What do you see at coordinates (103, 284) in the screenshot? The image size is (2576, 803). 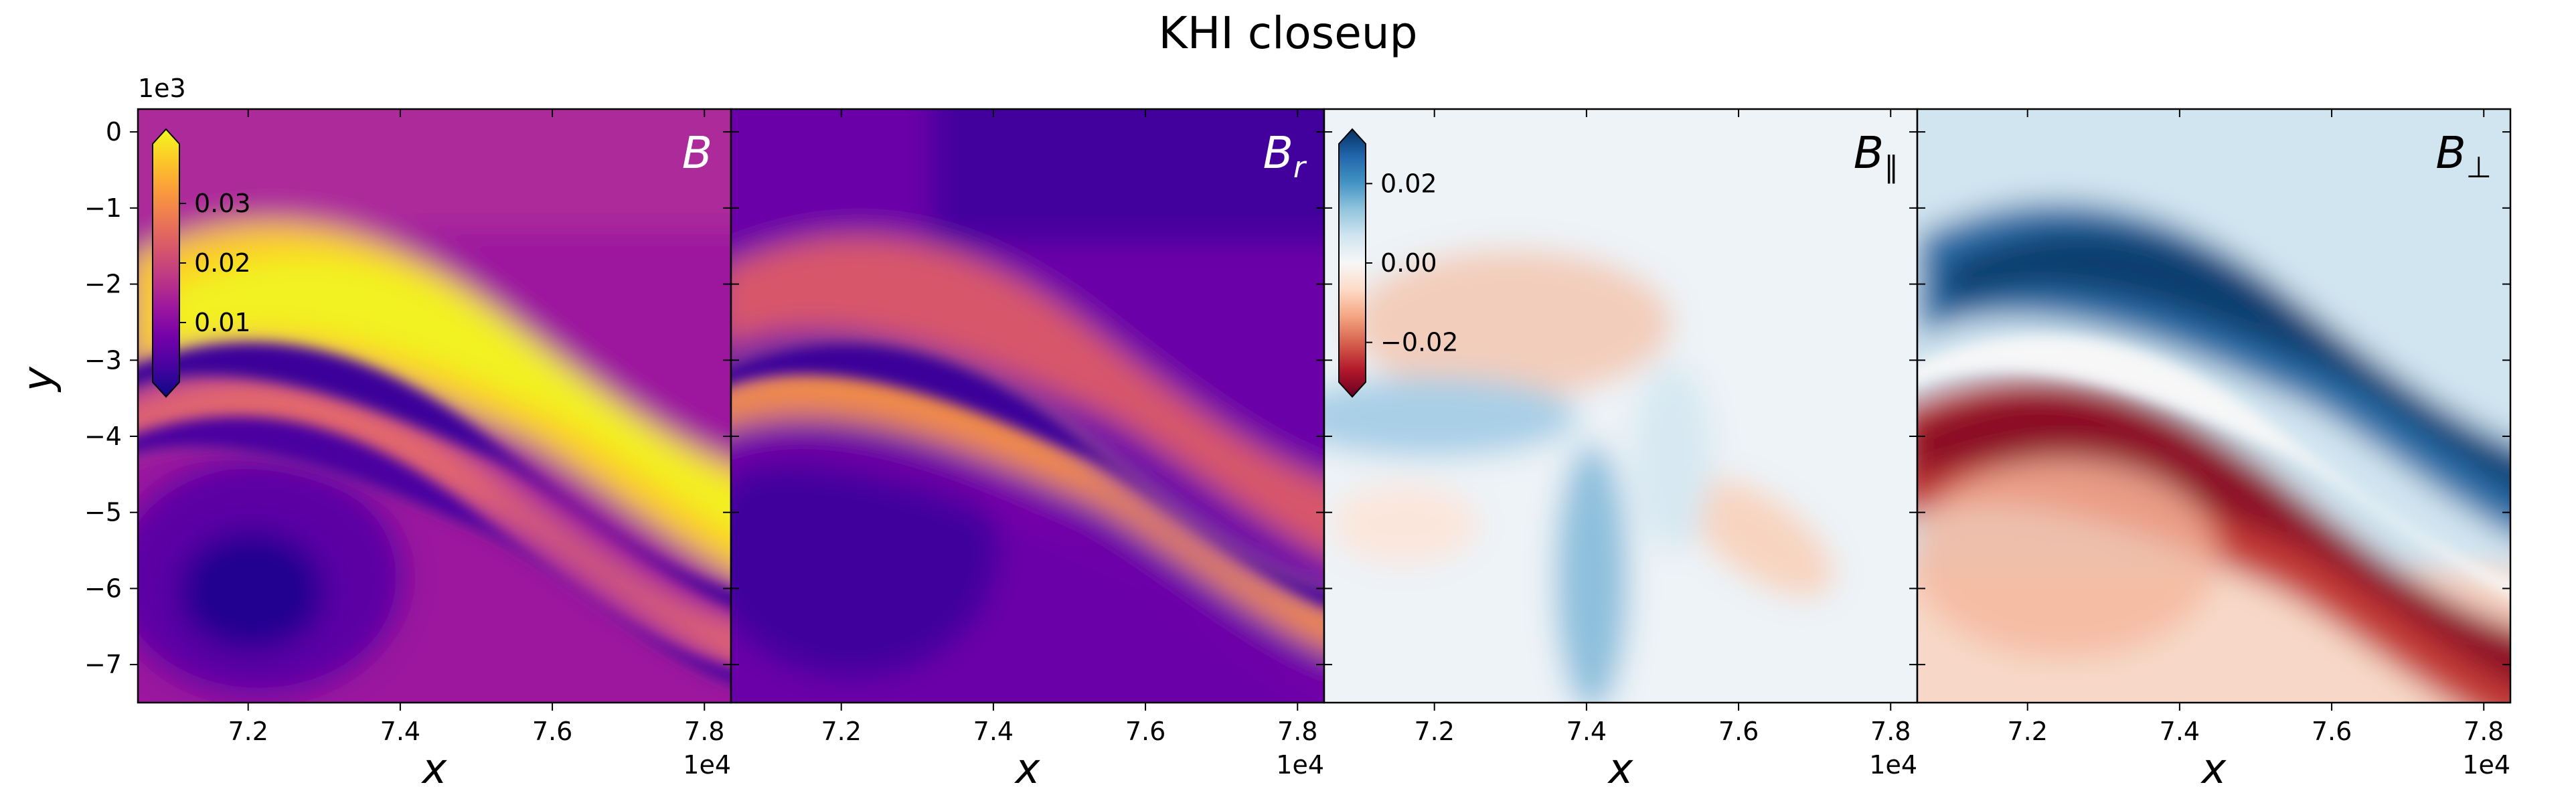 I see `y-tick-label: −2` at bounding box center [103, 284].